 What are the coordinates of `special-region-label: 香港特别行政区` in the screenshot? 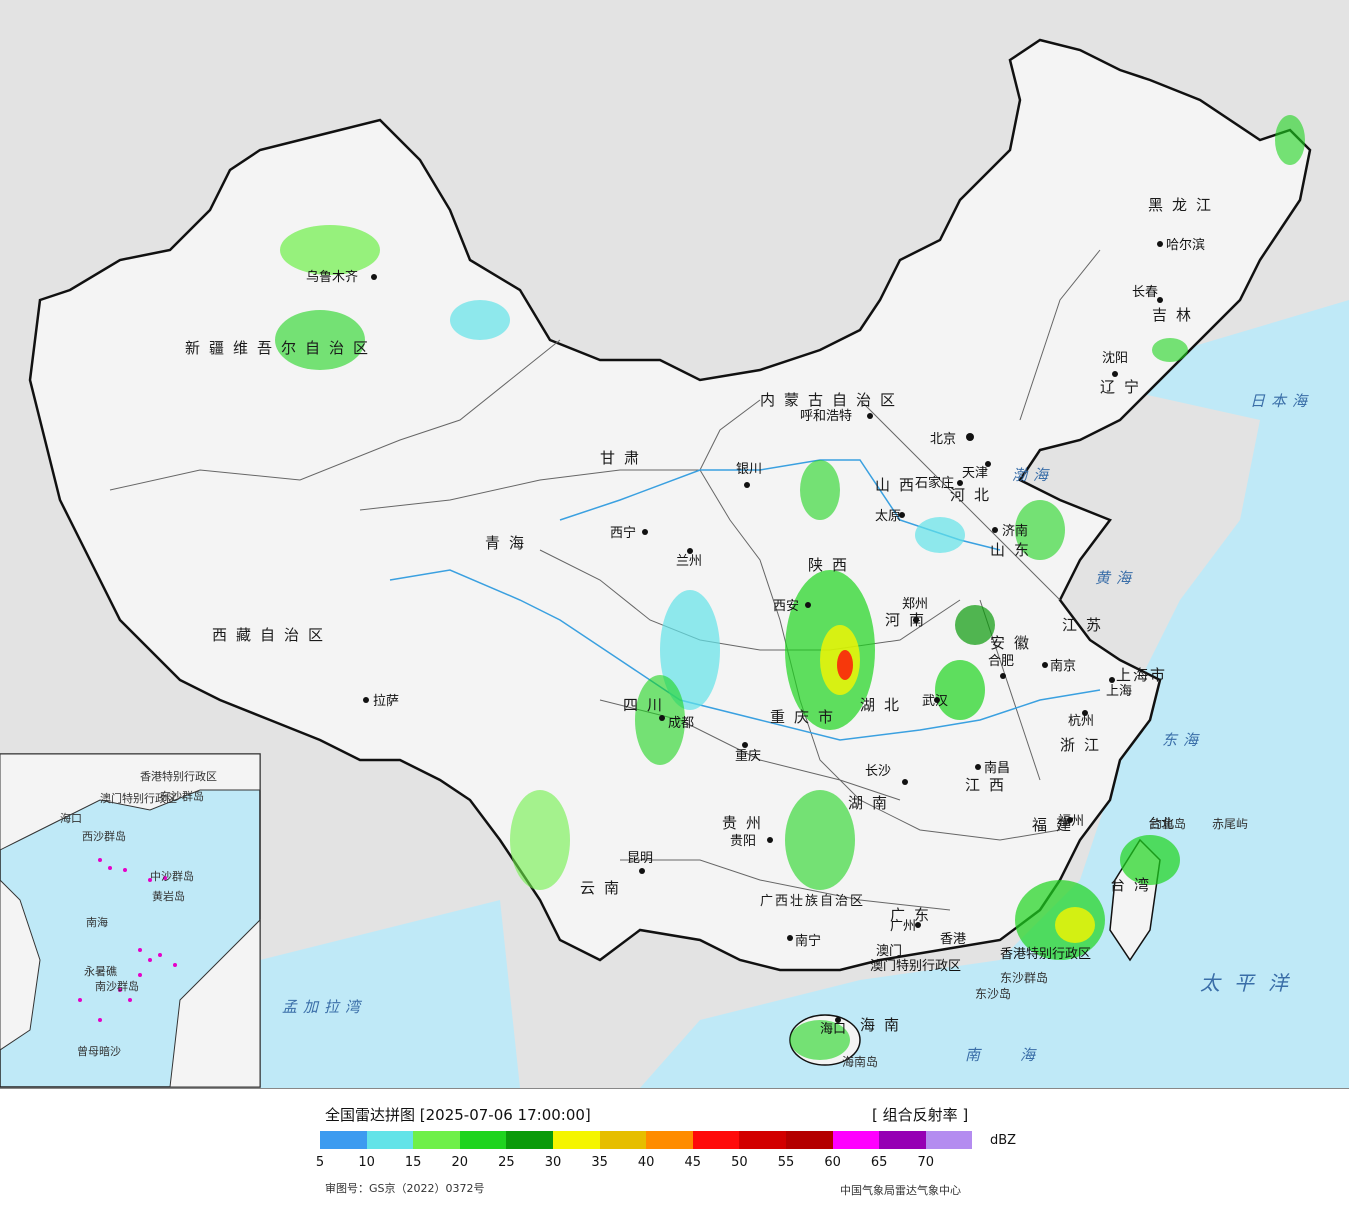 It's located at (1045, 954).